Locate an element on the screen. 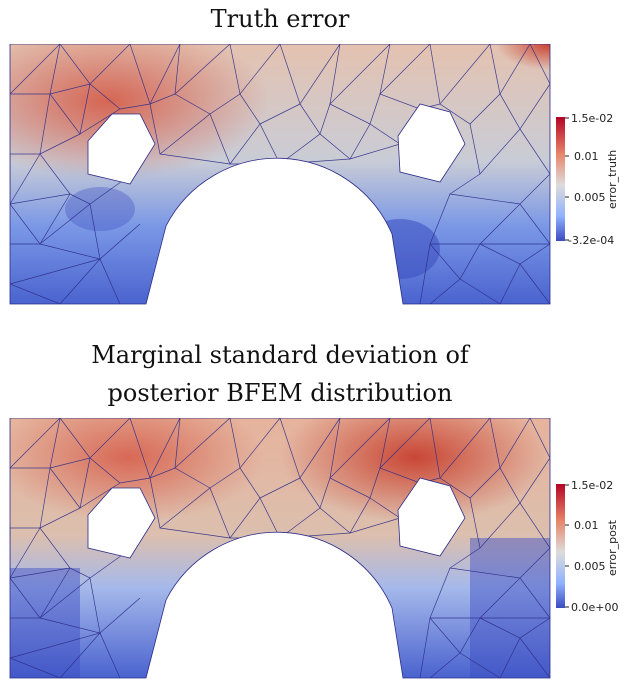 The image size is (633, 684). colorbar-truth-error is located at coordinates (560, 179).